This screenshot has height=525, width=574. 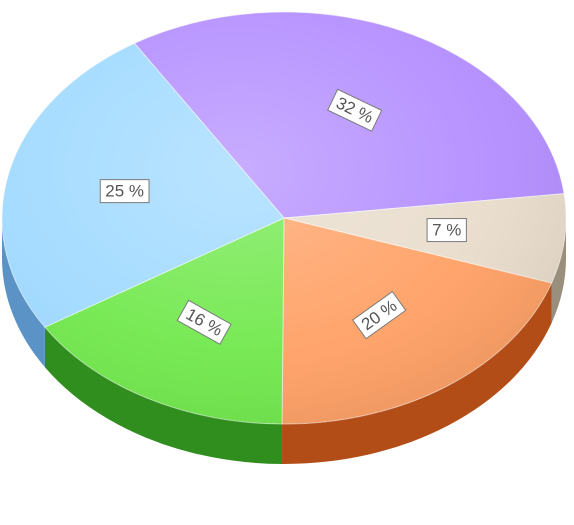 I want to click on slice-label-4: 25 %, so click(x=124, y=191).